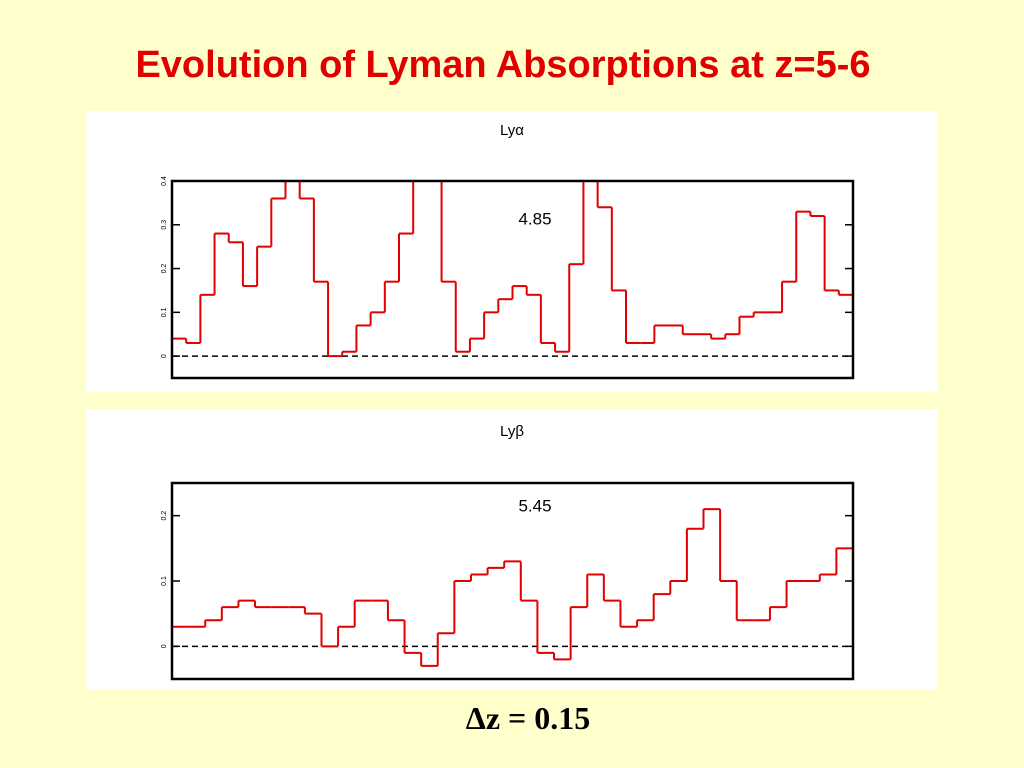 This screenshot has width=1024, height=768. What do you see at coordinates (534, 505) in the screenshot?
I see `annotation: 5.45` at bounding box center [534, 505].